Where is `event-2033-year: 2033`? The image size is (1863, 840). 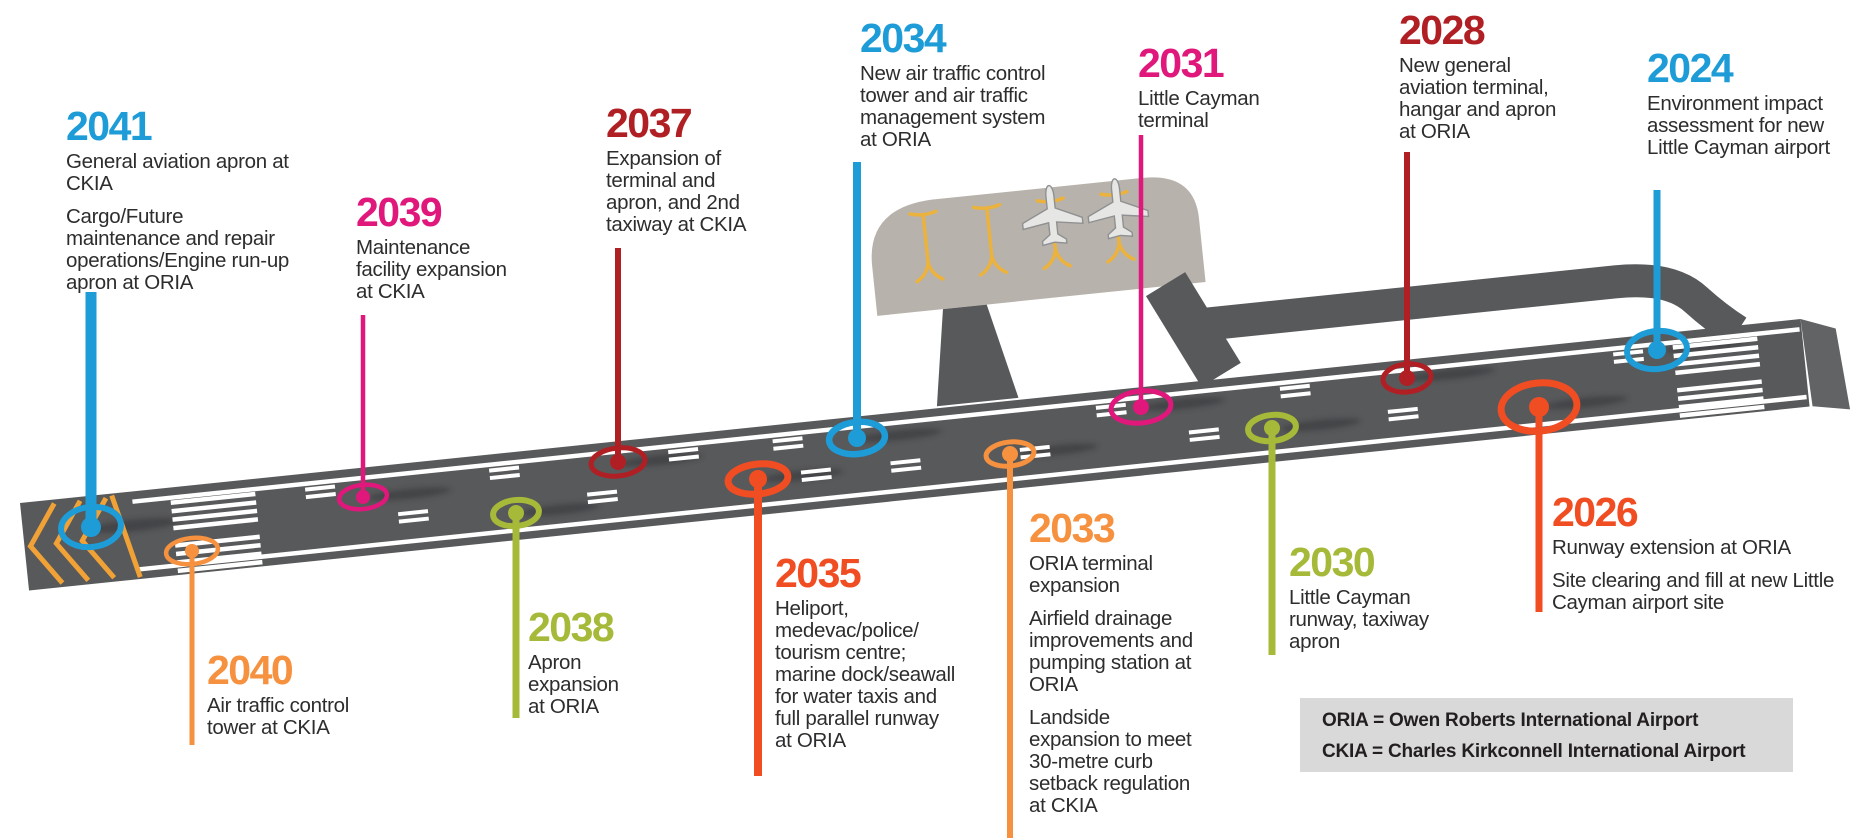
event-2033-year: 2033 is located at coordinates (1072, 528).